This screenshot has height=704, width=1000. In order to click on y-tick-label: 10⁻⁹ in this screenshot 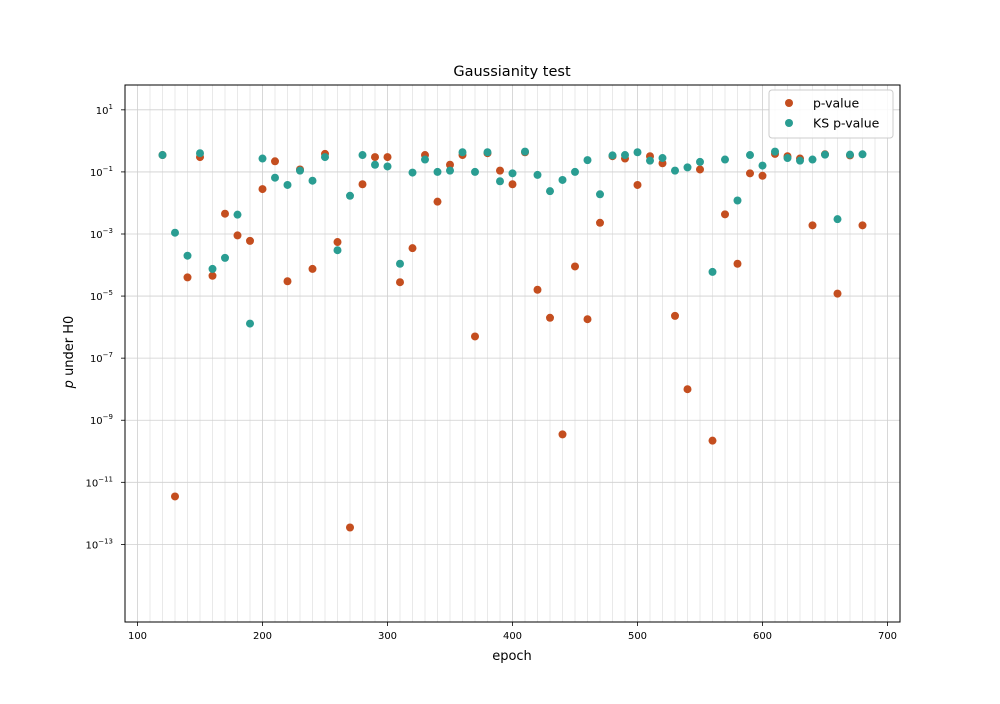, I will do `click(101, 420)`.